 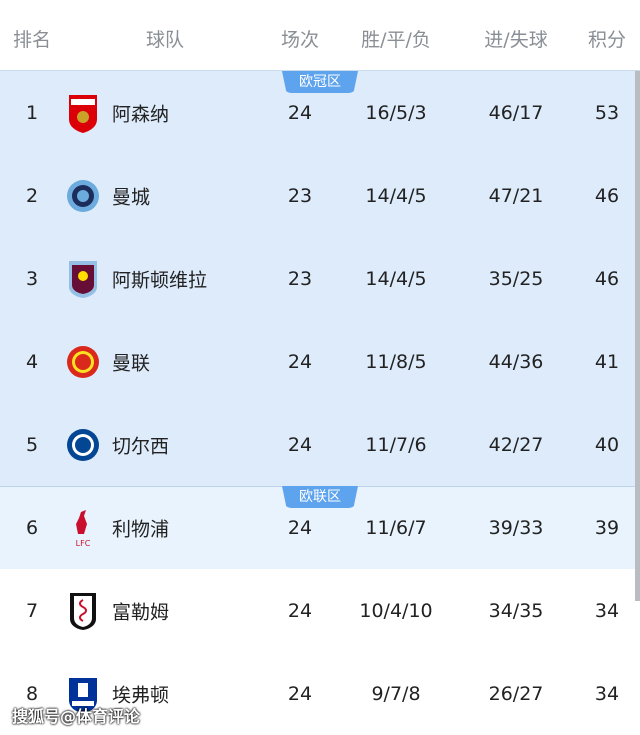 I want to click on table-row: 2 曼城 23 14/4/5 47/21 46, so click(x=320, y=195).